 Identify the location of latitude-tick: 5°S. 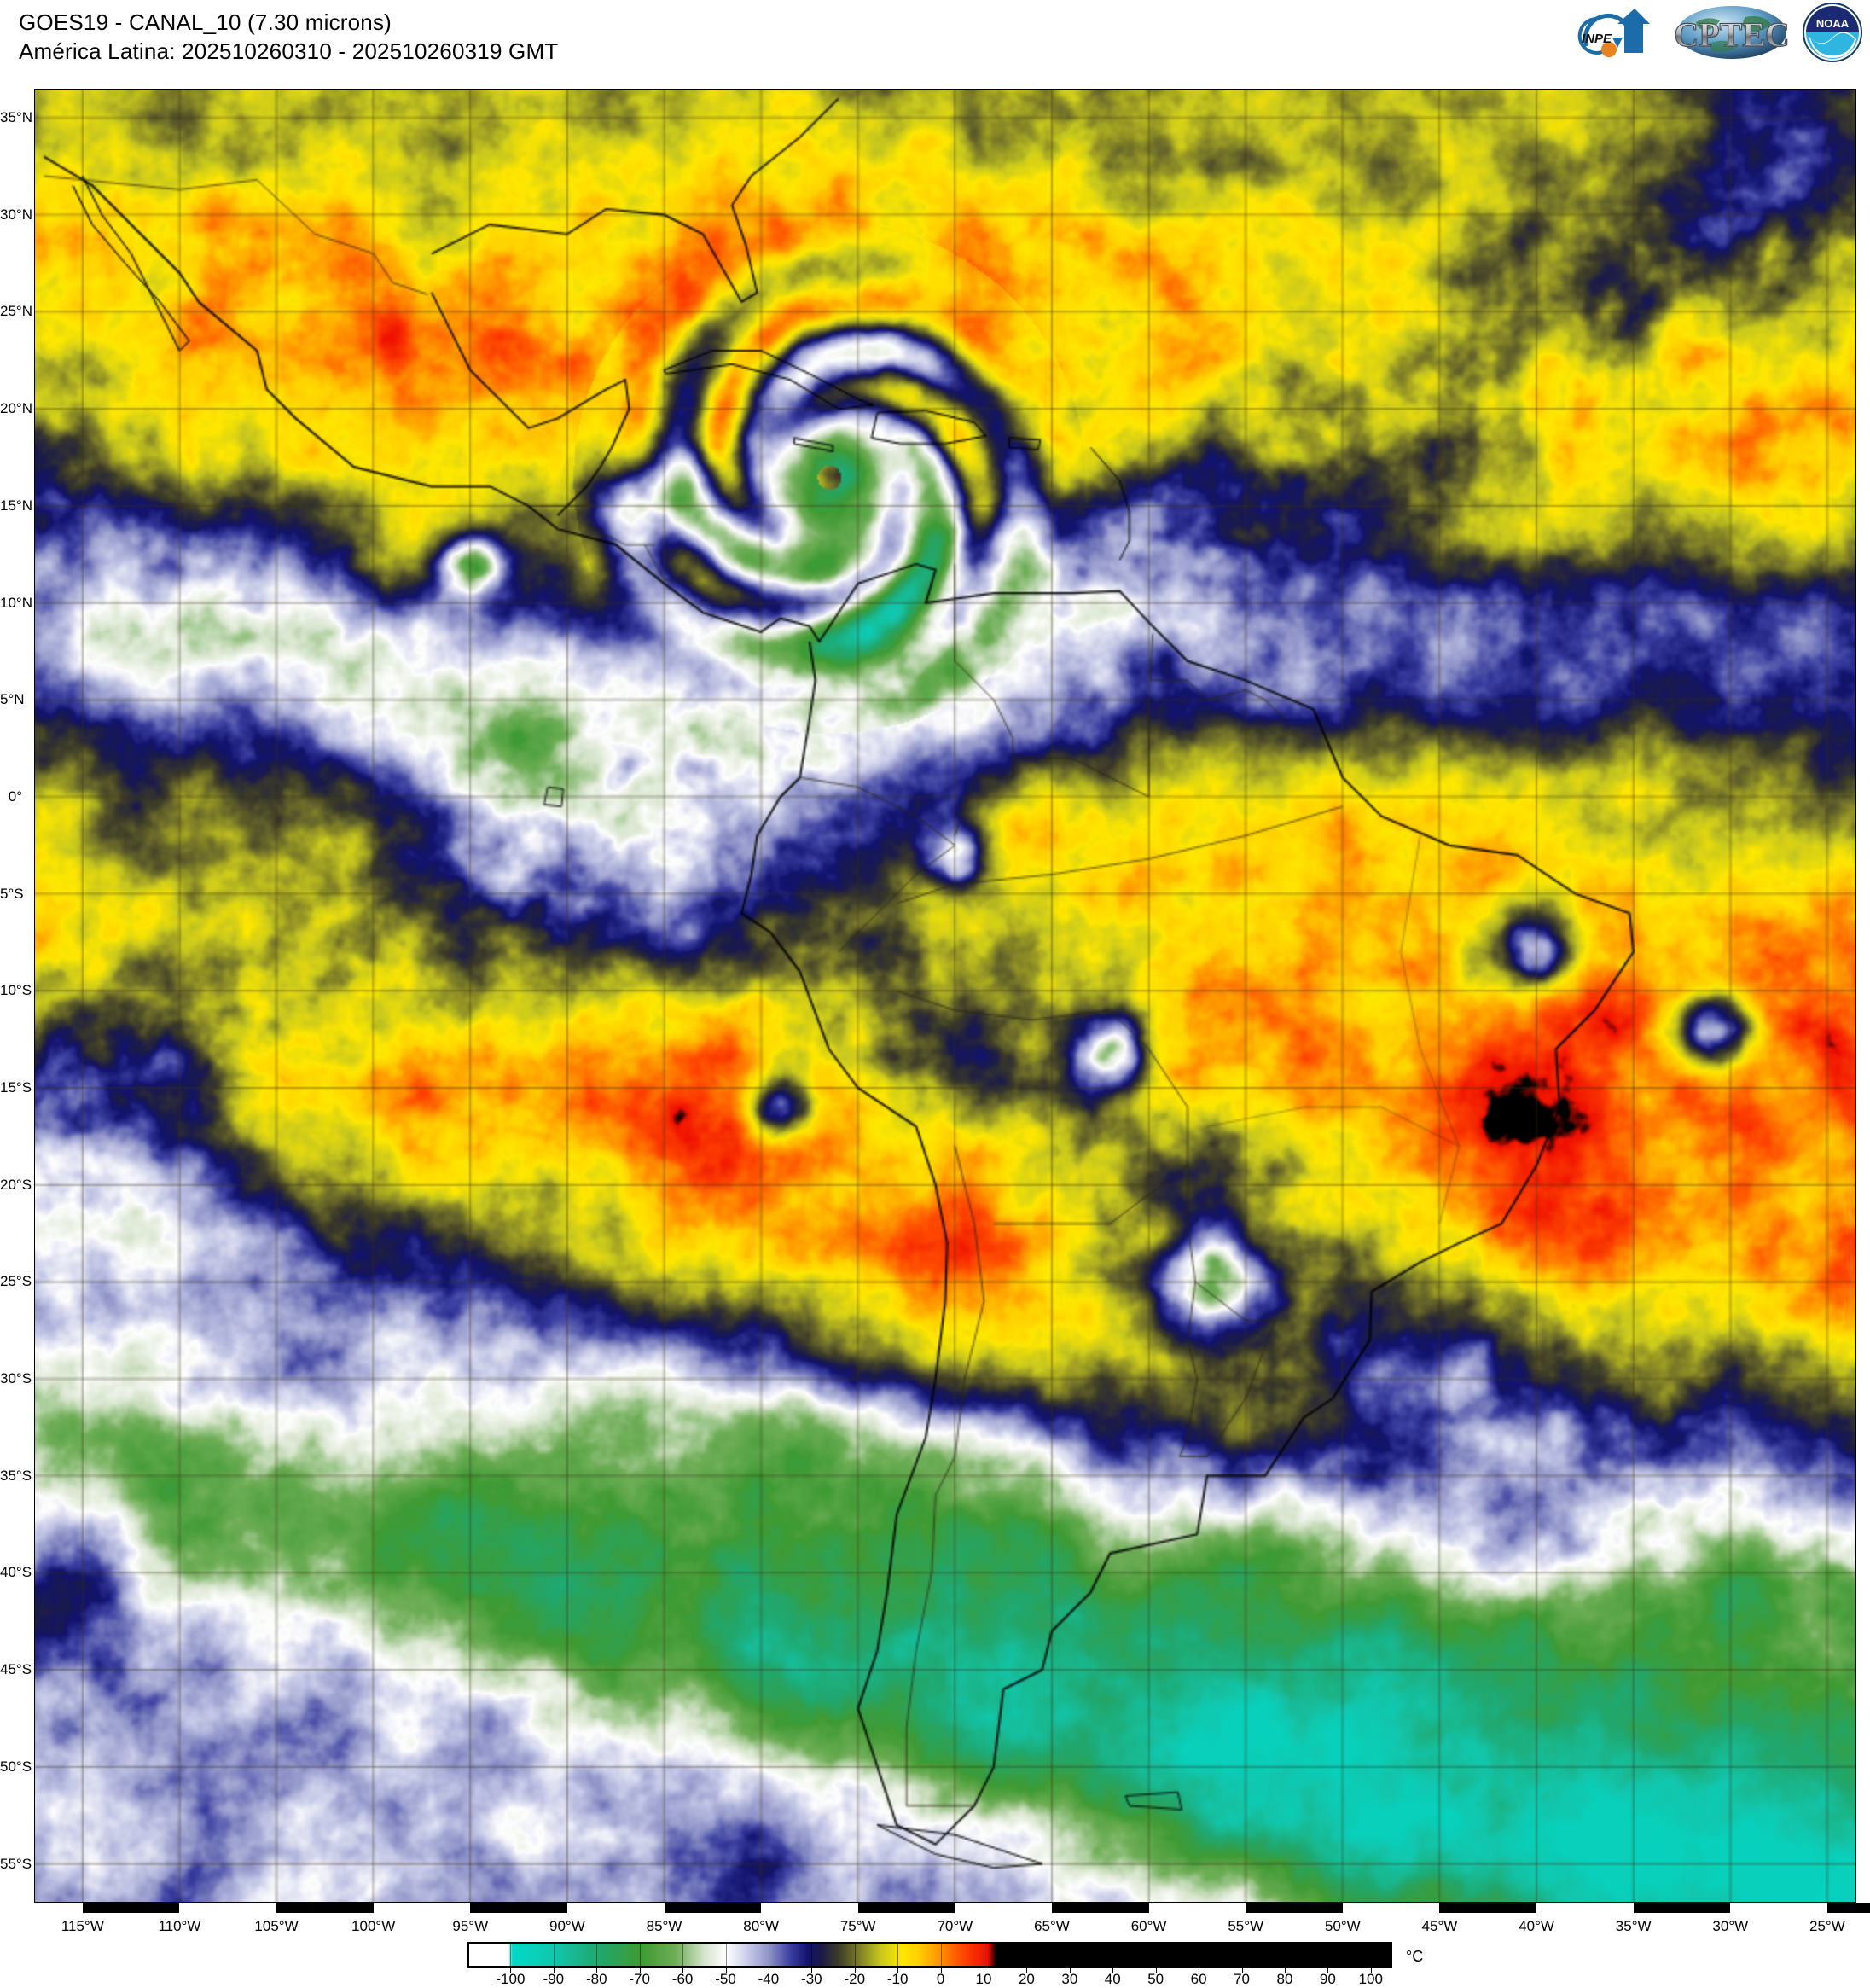
(12, 893).